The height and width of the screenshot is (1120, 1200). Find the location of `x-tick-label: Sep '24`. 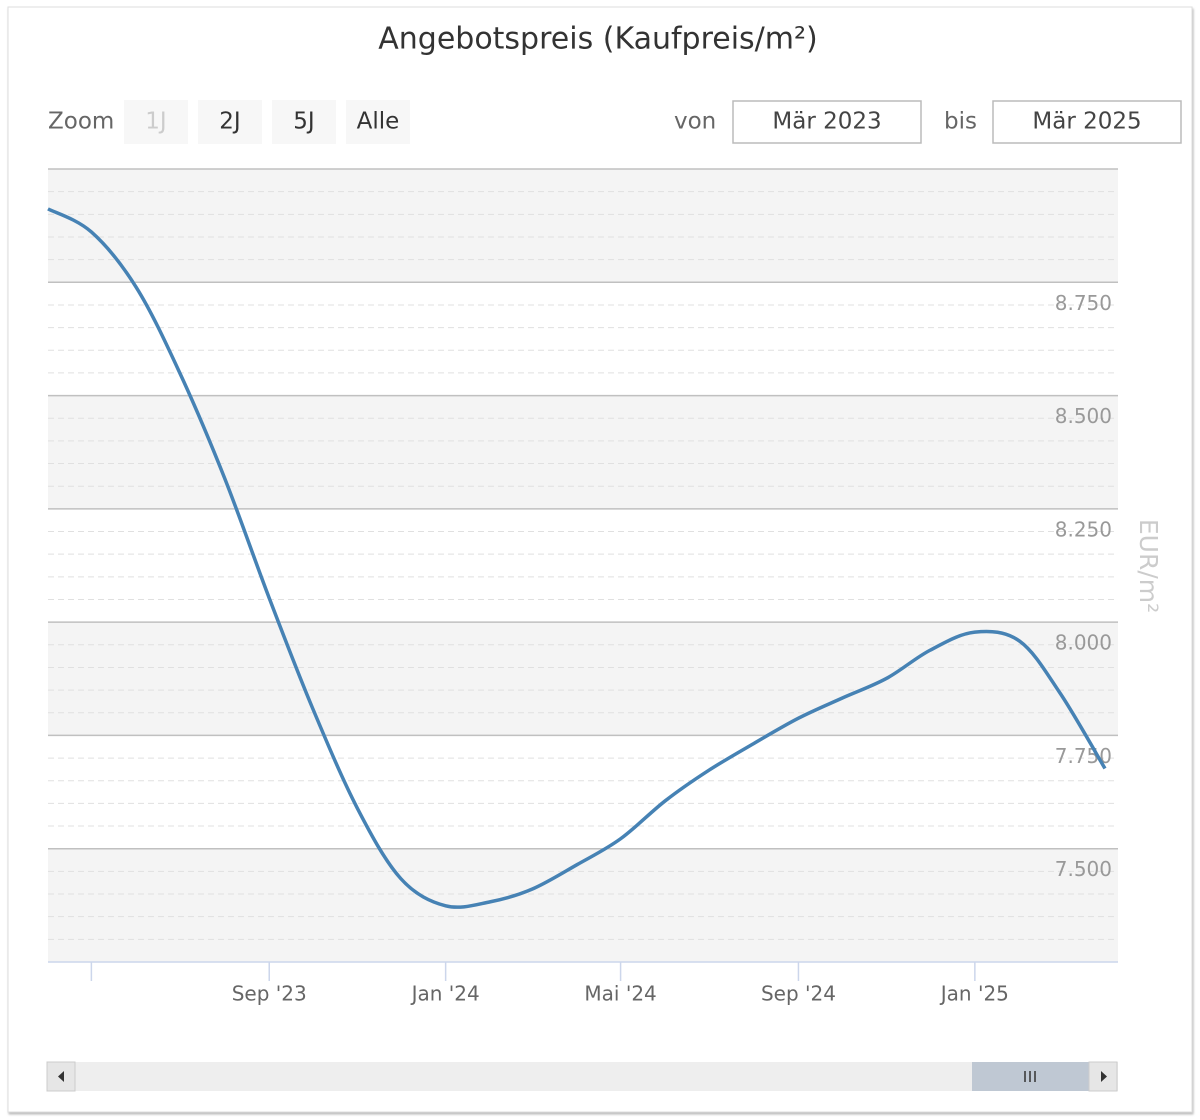

x-tick-label: Sep '24 is located at coordinates (798, 994).